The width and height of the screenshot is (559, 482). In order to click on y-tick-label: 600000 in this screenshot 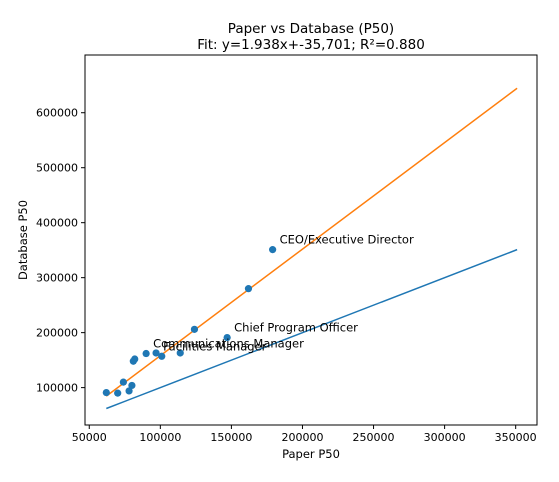, I will do `click(57, 113)`.